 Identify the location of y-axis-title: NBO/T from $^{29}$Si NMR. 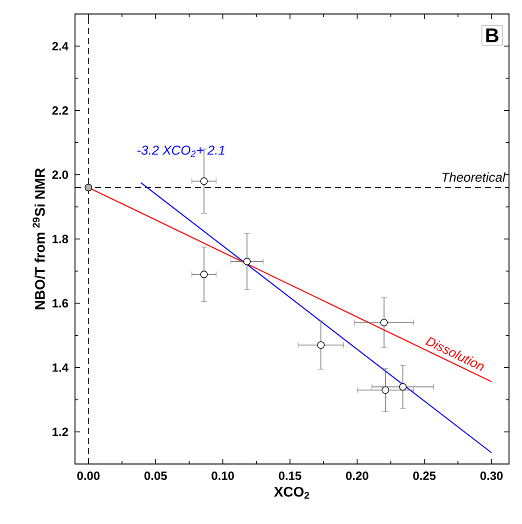
(39, 239).